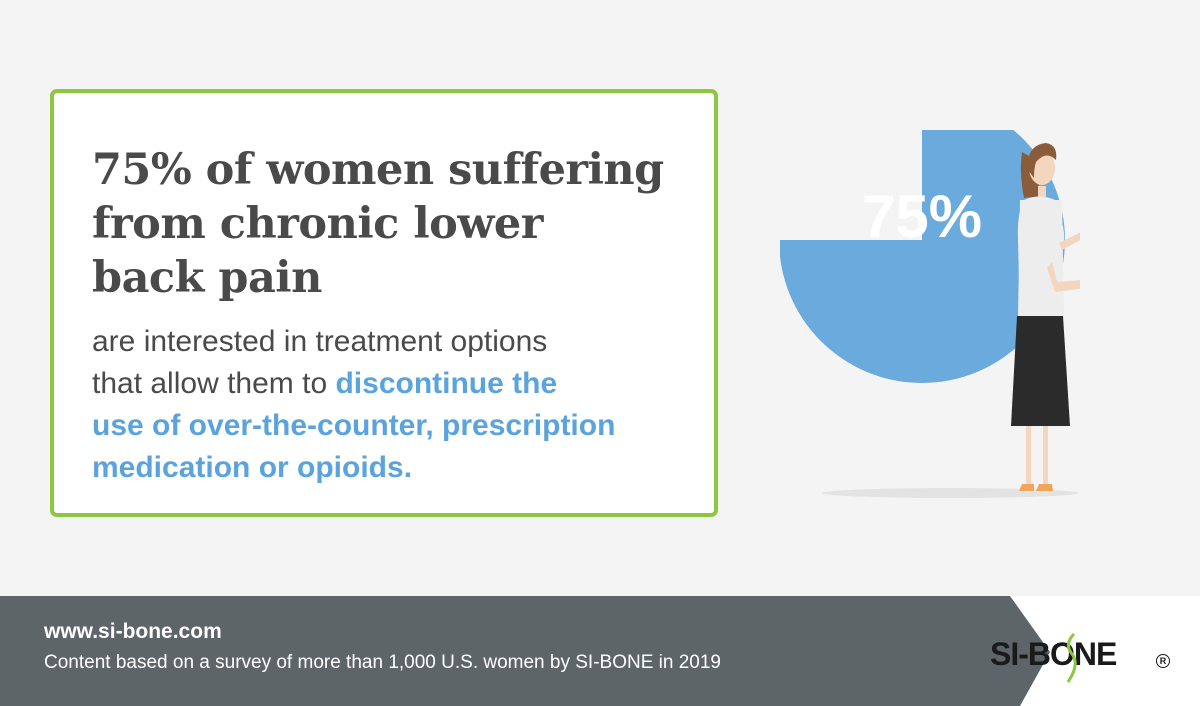 The image size is (1200, 706). What do you see at coordinates (354, 425) in the screenshot?
I see `body-line-3-highlight: use of over-the-counter, prescription` at bounding box center [354, 425].